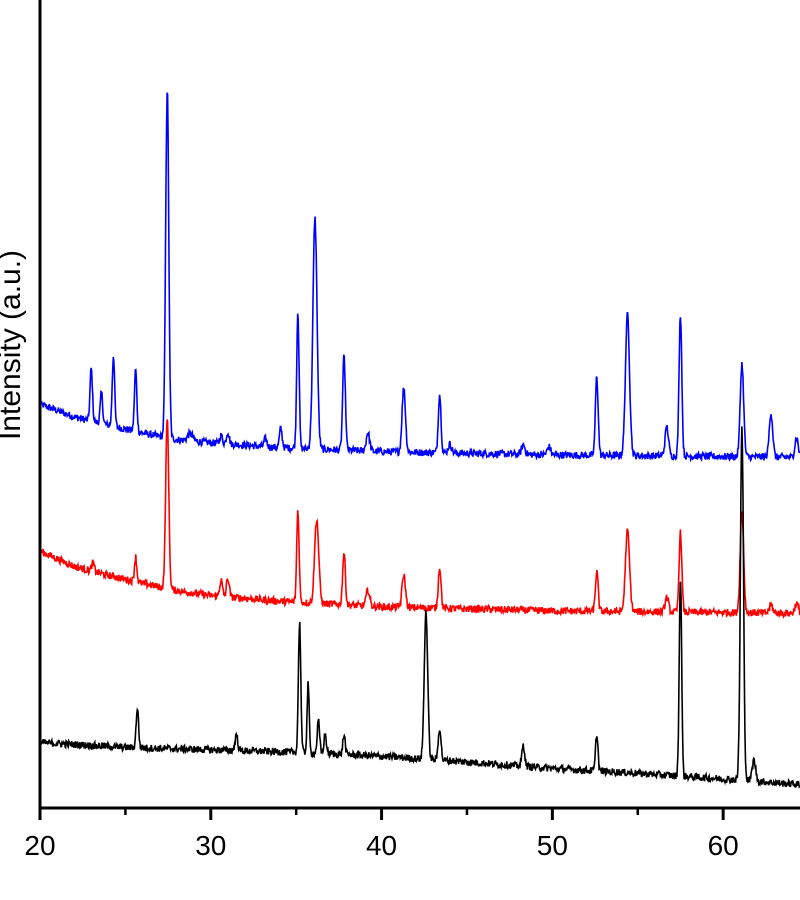 The image size is (800, 900). I want to click on x-tick-label: 60, so click(723, 845).